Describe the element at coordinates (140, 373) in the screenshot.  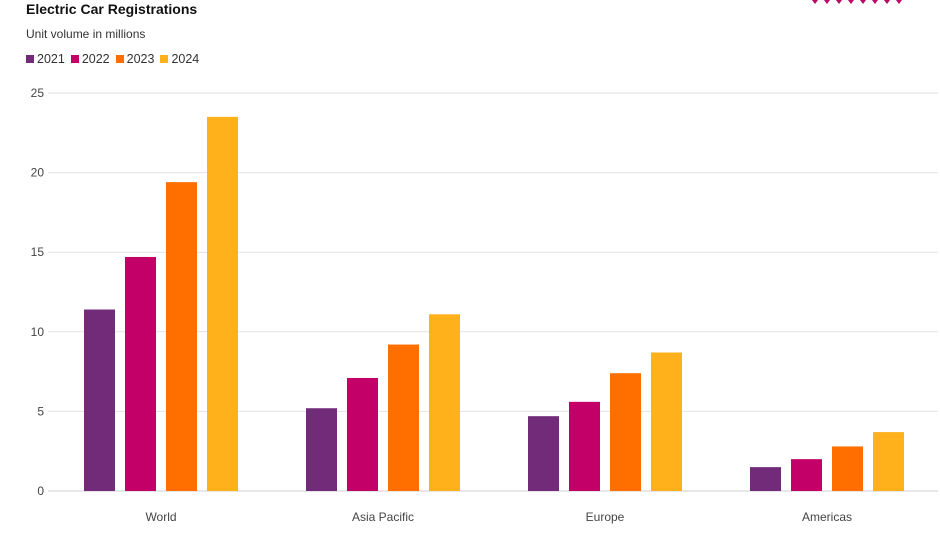
I see `bar-2022-world` at that location.